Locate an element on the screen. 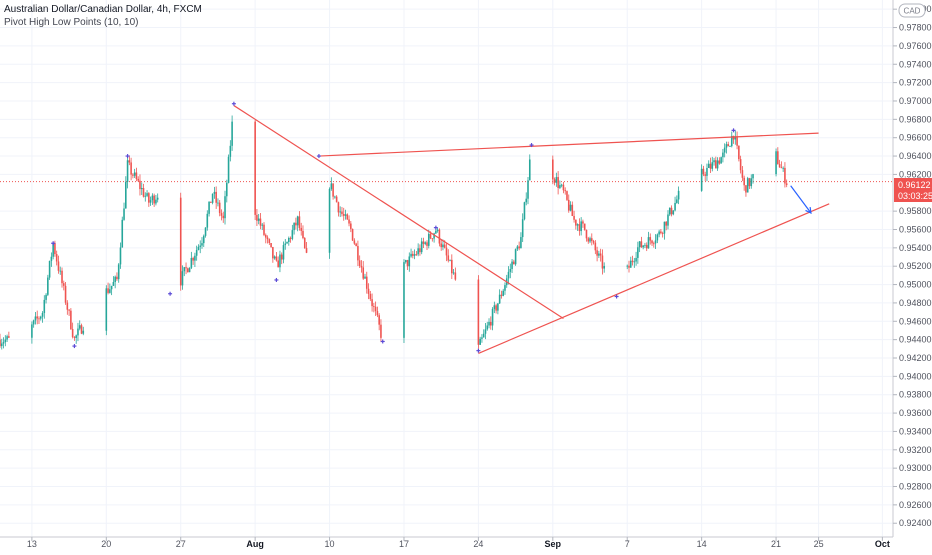  price-tick-label: 0.93600 is located at coordinates (915, 413).